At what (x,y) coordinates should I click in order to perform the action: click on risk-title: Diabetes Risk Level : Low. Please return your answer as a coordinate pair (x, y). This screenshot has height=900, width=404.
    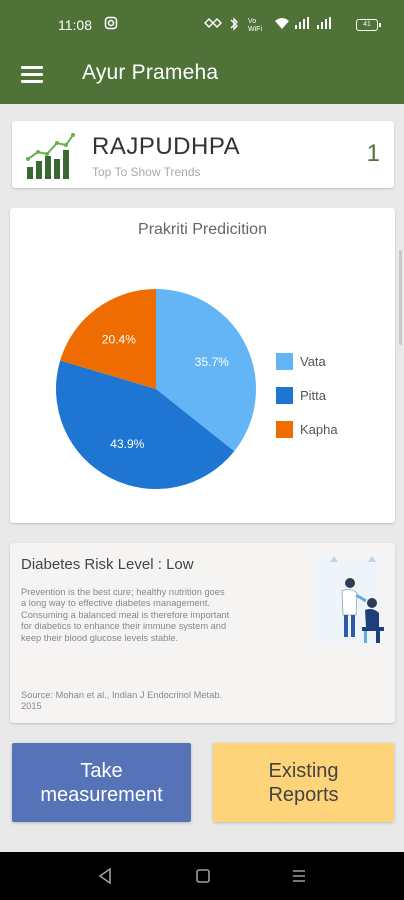
    Looking at the image, I should click on (107, 564).